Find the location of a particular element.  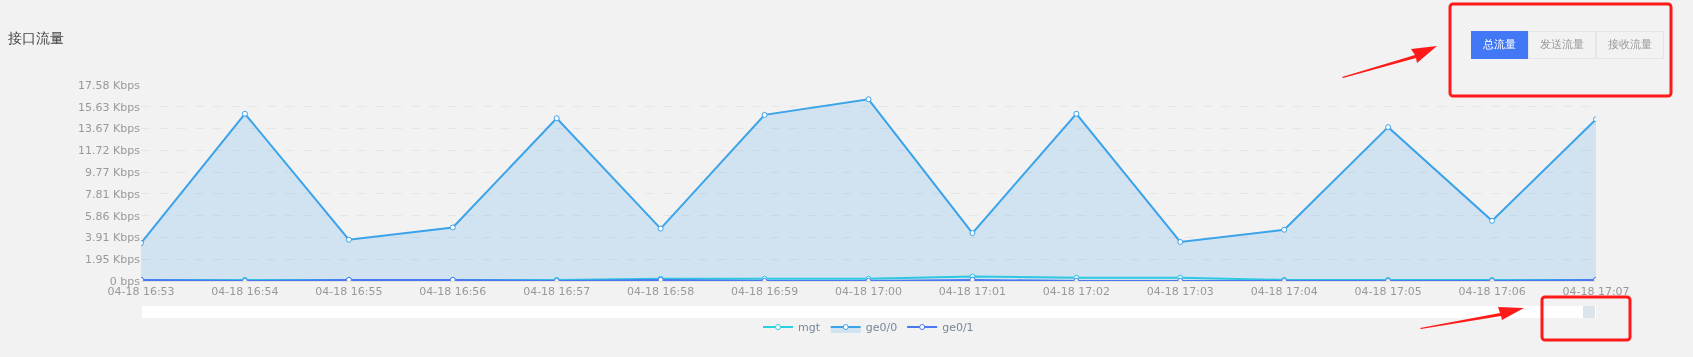

x-tick-label: 04-18 17:00 is located at coordinates (868, 292).